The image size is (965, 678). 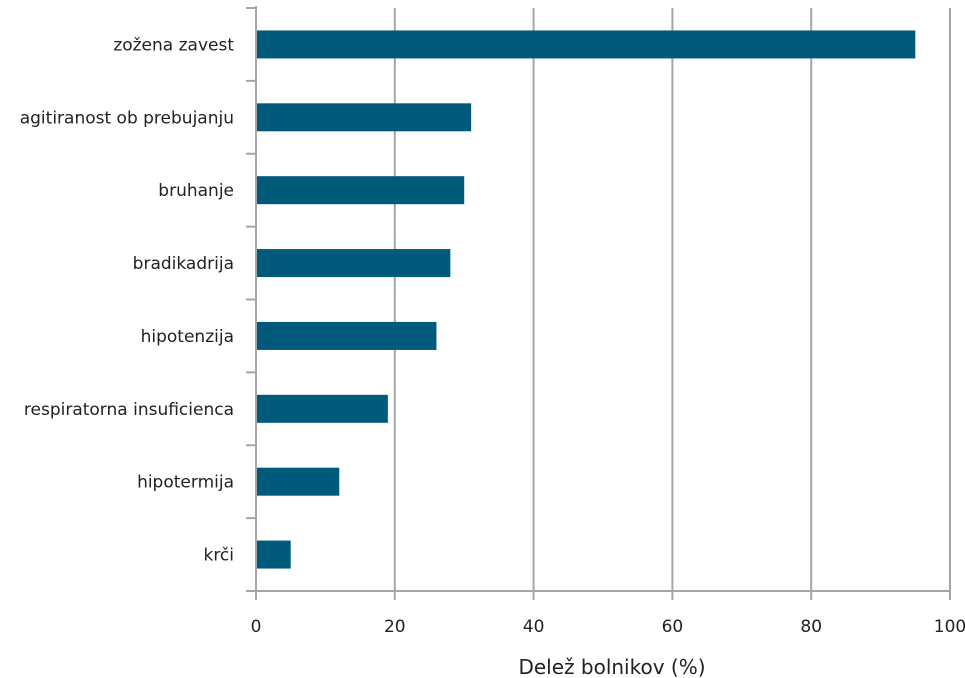 What do you see at coordinates (129, 410) in the screenshot?
I see `category-label: respiratorna insuficienca` at bounding box center [129, 410].